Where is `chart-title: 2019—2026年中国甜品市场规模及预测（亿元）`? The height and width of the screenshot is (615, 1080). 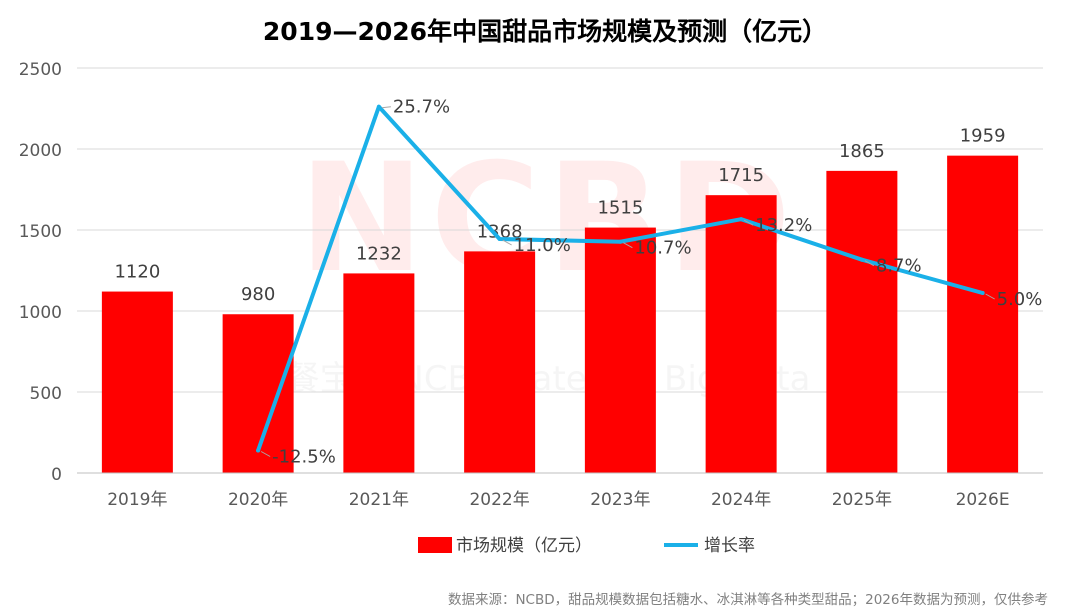 chart-title: 2019—2026年中国甜品市场规模及预测（亿元） is located at coordinates (545, 31).